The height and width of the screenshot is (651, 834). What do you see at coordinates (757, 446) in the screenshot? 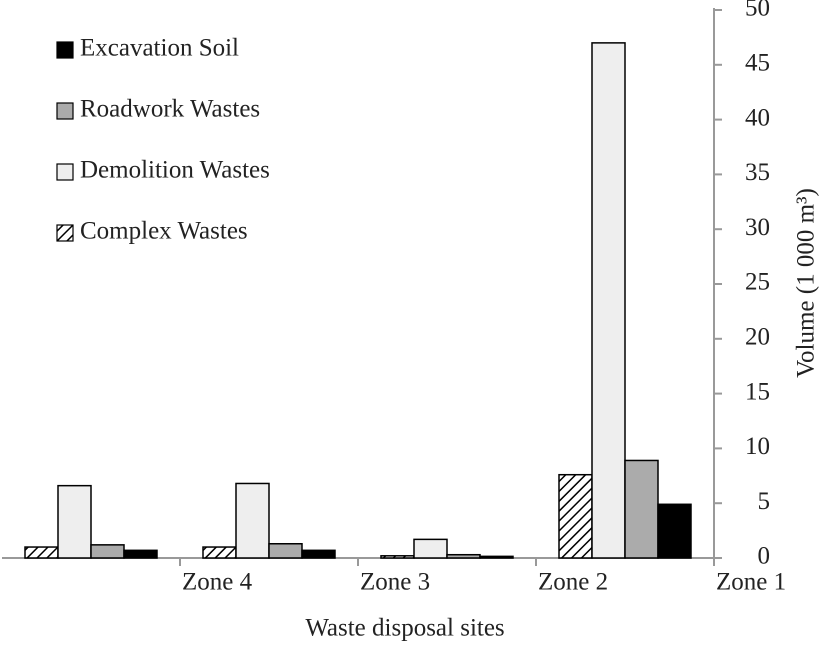
I see `y-tick-label: 10` at bounding box center [757, 446].